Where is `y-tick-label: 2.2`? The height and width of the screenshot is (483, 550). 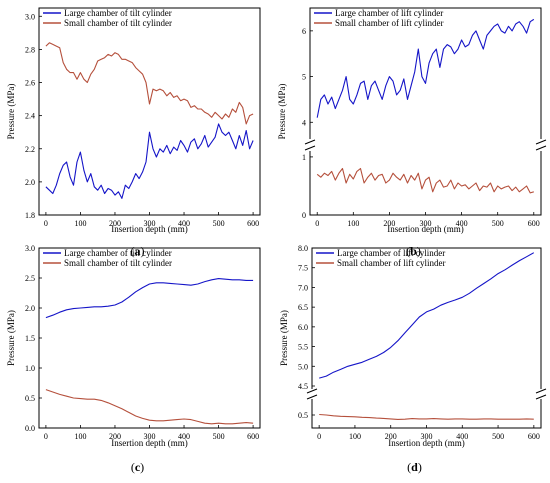 y-tick-label: 2.2 is located at coordinates (30, 149).